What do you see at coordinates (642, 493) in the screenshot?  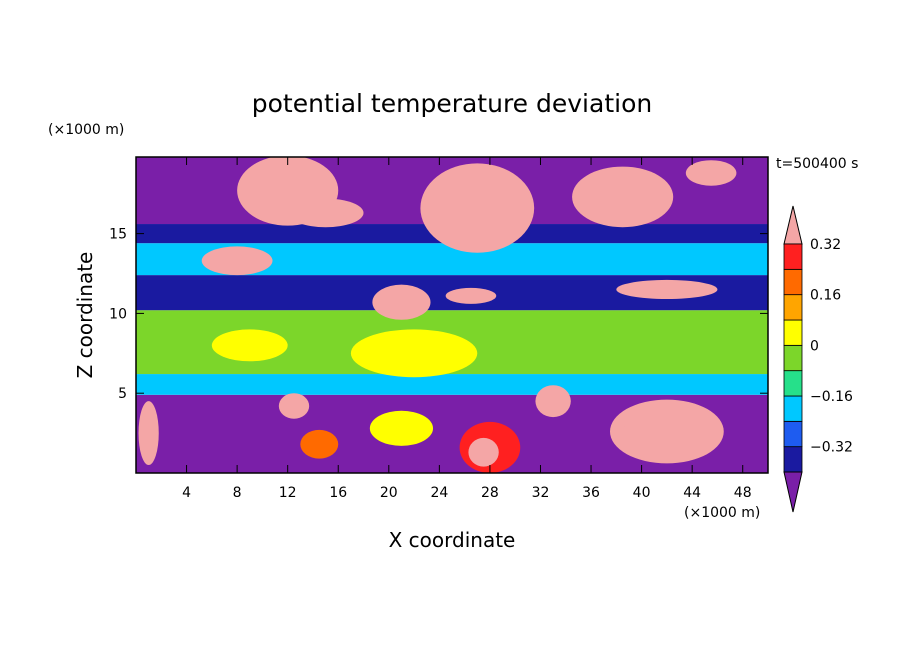 I see `x-tick-label: 40` at bounding box center [642, 493].